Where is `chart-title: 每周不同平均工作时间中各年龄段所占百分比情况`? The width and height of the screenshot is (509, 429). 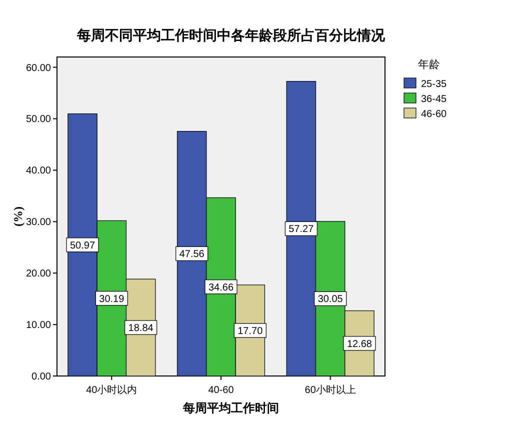 chart-title: 每周不同平均工作时间中各年龄段所占百分比情况 is located at coordinates (231, 36).